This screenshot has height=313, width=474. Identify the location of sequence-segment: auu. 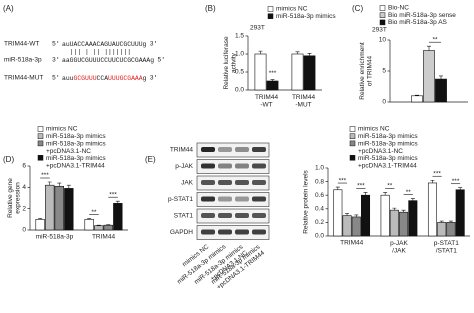
(68, 78).